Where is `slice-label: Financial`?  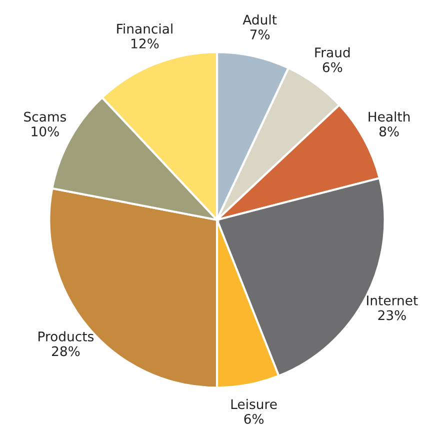 slice-label: Financial is located at coordinates (144, 29).